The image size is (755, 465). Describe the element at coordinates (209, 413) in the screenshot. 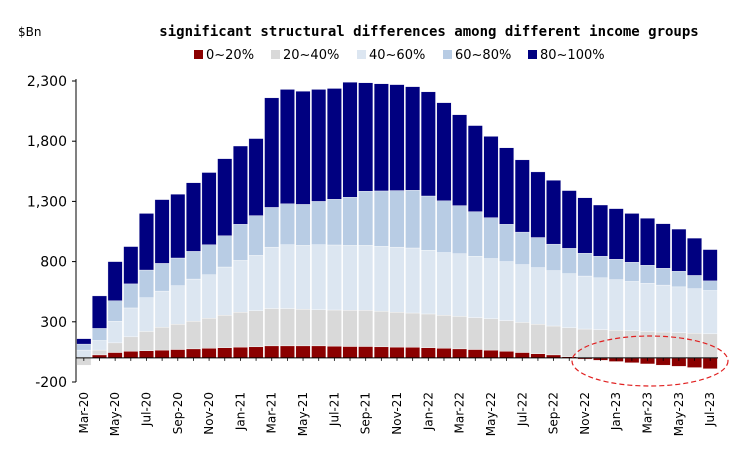

I see `x-tick-label: Nov-20` at that location.